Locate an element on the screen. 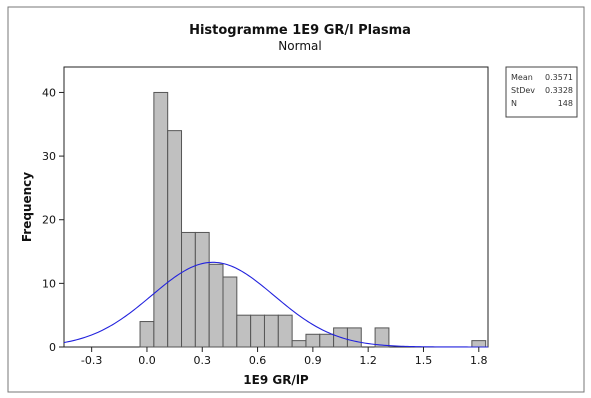 Image resolution: width=591 pixels, height=398 pixels. stats-legend: Mean 0.3571 StDev 0.3328 N 148 is located at coordinates (541, 92).